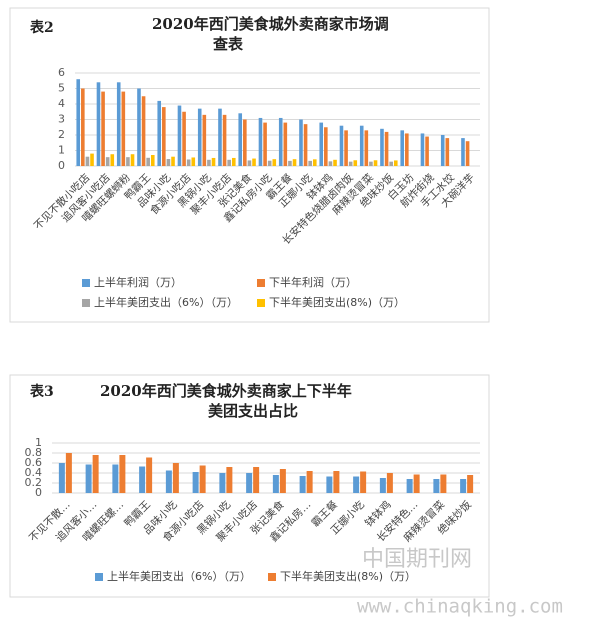 The height and width of the screenshot is (619, 589). What do you see at coordinates (61, 119) in the screenshot?
I see `y-tick-label: 3` at bounding box center [61, 119].